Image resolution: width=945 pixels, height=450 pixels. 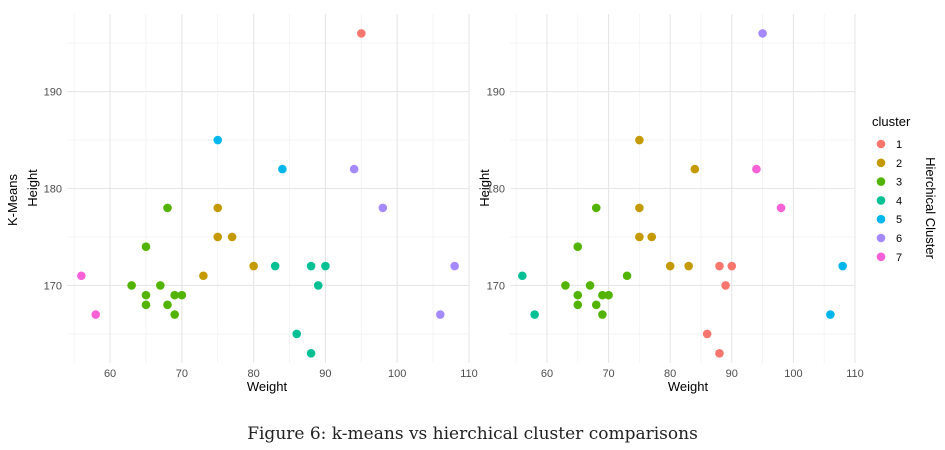 What do you see at coordinates (12, 199) in the screenshot?
I see `kmeans-strip-label: K-Means` at bounding box center [12, 199].